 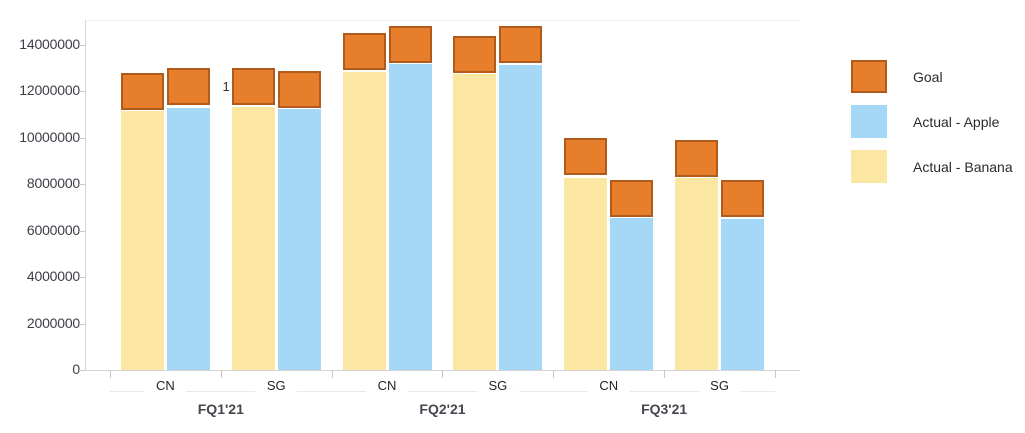 What do you see at coordinates (869, 121) in the screenshot?
I see `legend-swatch-actual-apple` at bounding box center [869, 121].